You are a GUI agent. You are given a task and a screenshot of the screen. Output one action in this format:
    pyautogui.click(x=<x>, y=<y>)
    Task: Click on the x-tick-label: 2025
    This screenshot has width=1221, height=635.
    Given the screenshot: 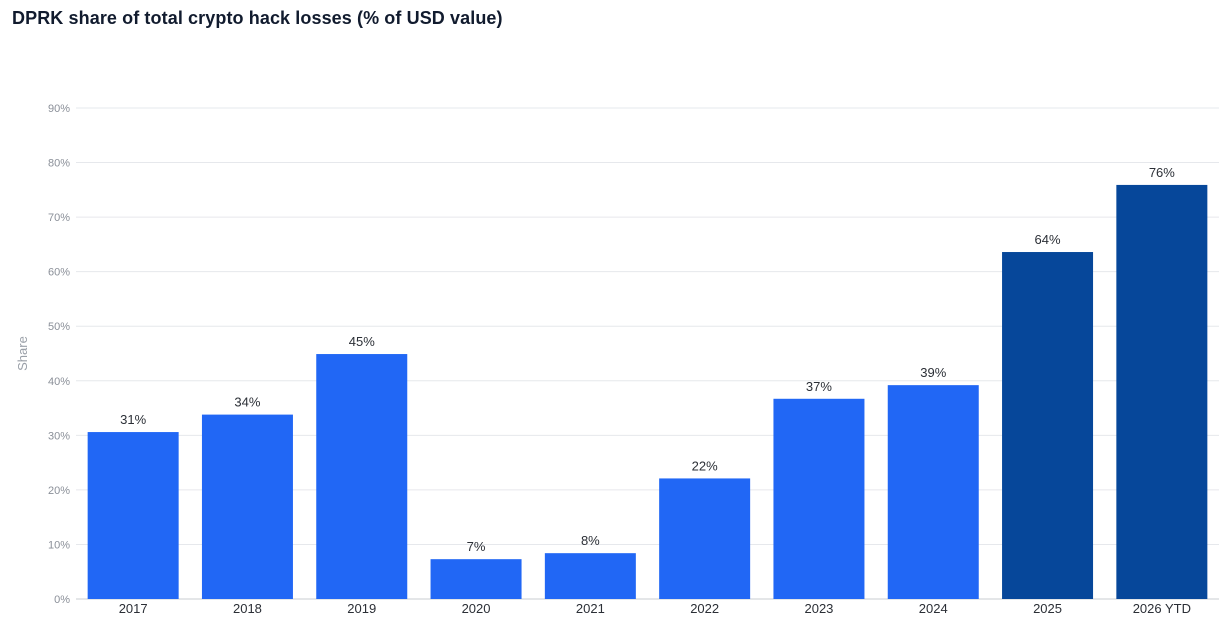 What is the action you would take?
    pyautogui.click(x=1047, y=608)
    